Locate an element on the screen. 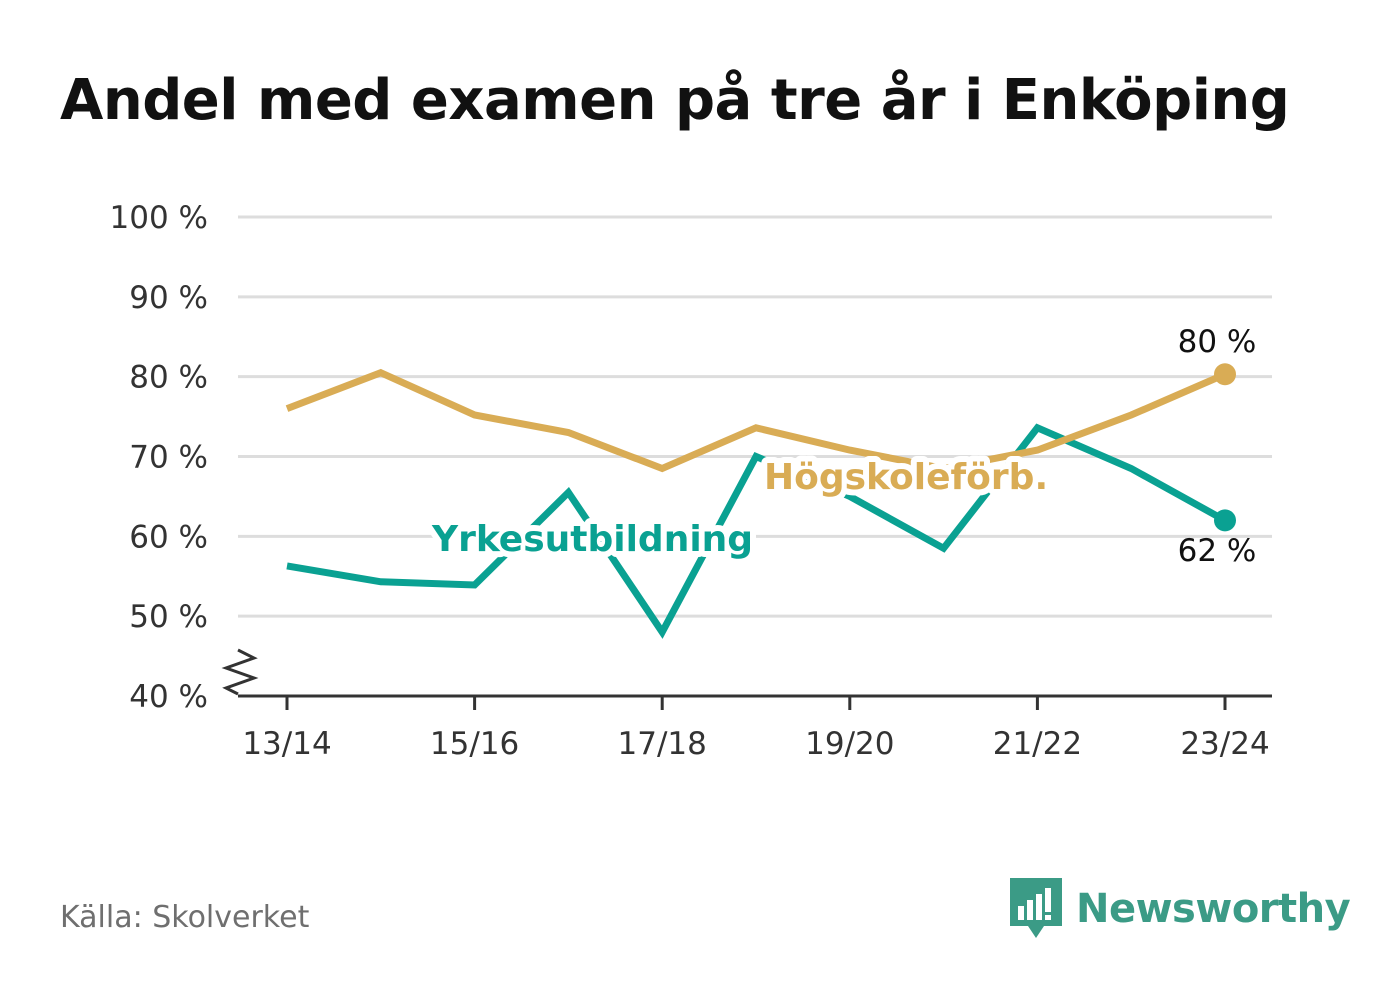  series-label-hogskoleforb: Högskoleförb. is located at coordinates (906, 477).